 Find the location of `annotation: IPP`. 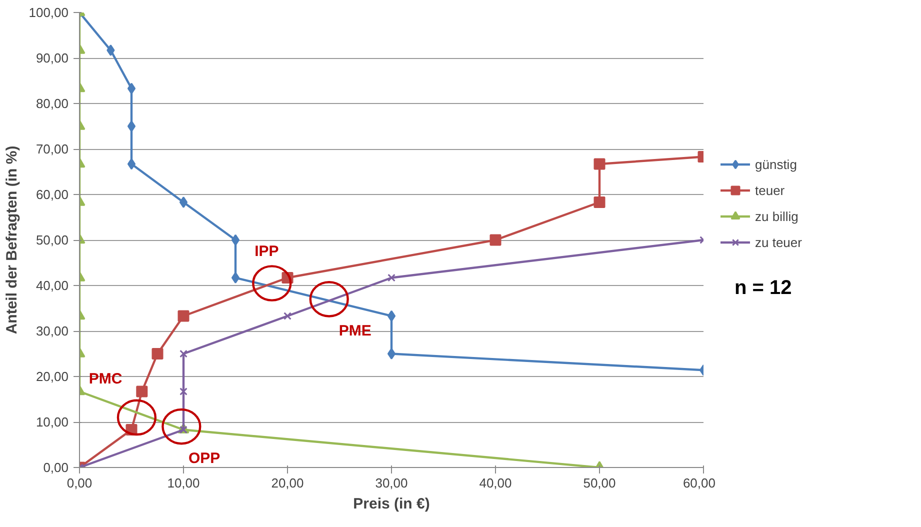

annotation: IPP is located at coordinates (266, 251).